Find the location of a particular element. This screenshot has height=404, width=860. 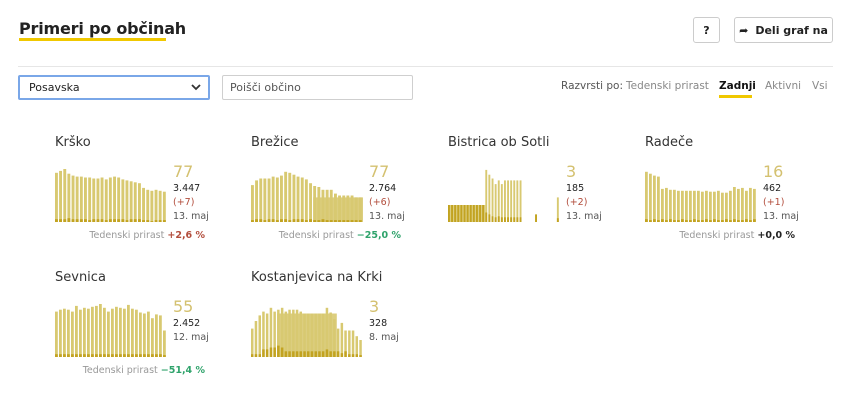

sort-option-weekly: Tedenski prirast is located at coordinates (667, 86).